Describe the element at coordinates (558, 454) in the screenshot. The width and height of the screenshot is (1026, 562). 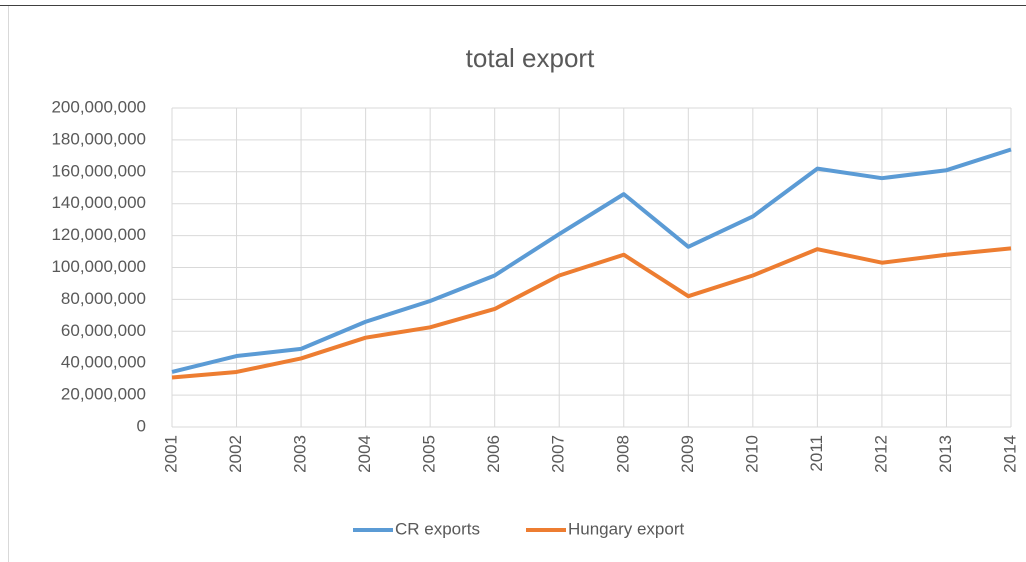
I see `x-tick-label: 2007` at that location.